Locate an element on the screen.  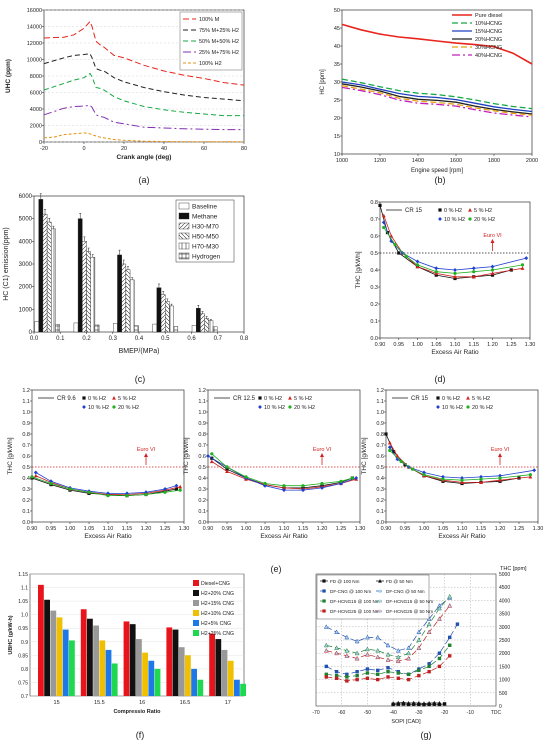
x-tick-label: 1200 is located at coordinates (380, 161).